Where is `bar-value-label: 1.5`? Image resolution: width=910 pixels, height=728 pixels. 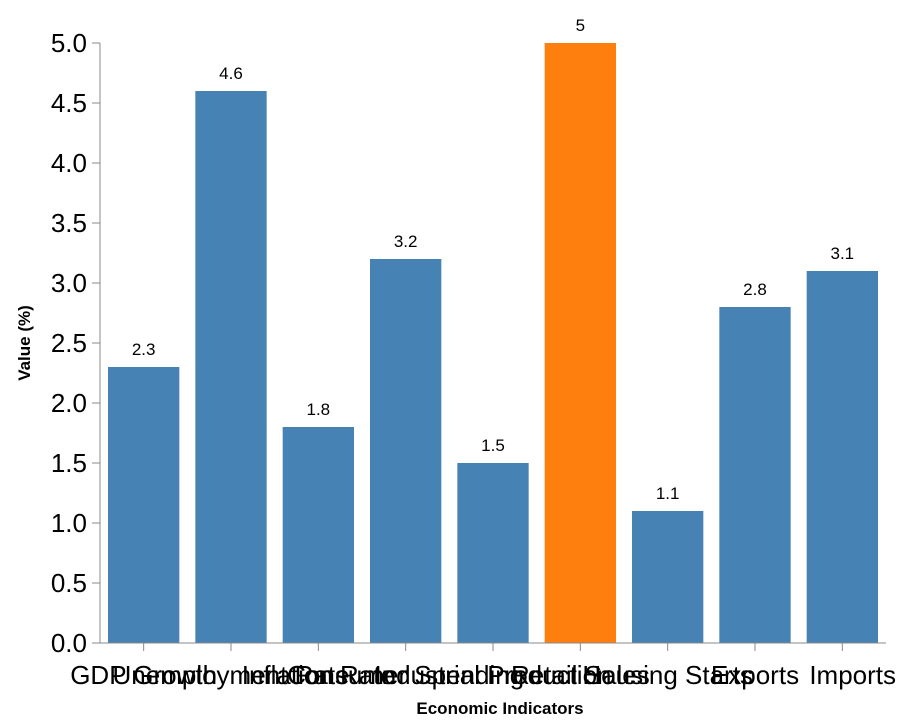 bar-value-label: 1.5 is located at coordinates (493, 445).